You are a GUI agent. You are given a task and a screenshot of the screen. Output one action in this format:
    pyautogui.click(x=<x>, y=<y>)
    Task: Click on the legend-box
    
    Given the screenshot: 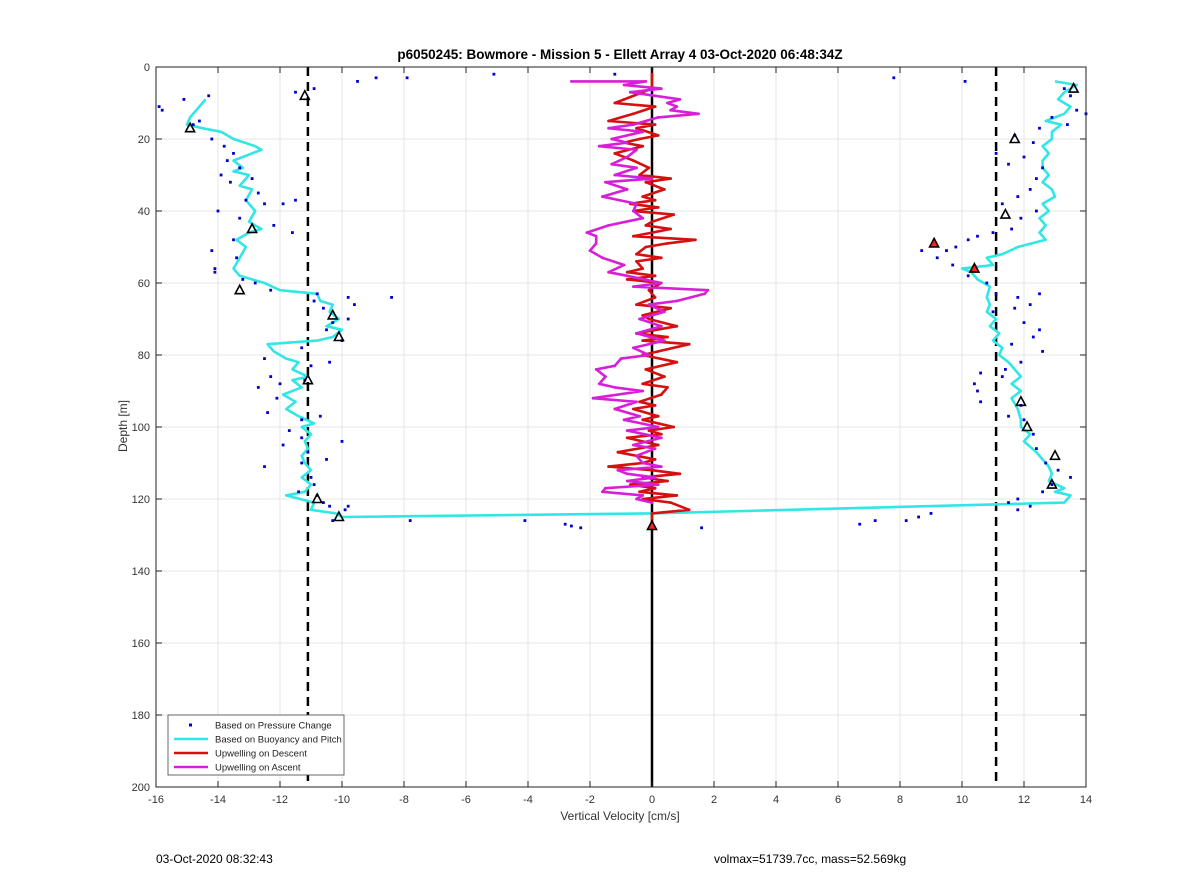 What is the action you would take?
    pyautogui.click(x=256, y=745)
    